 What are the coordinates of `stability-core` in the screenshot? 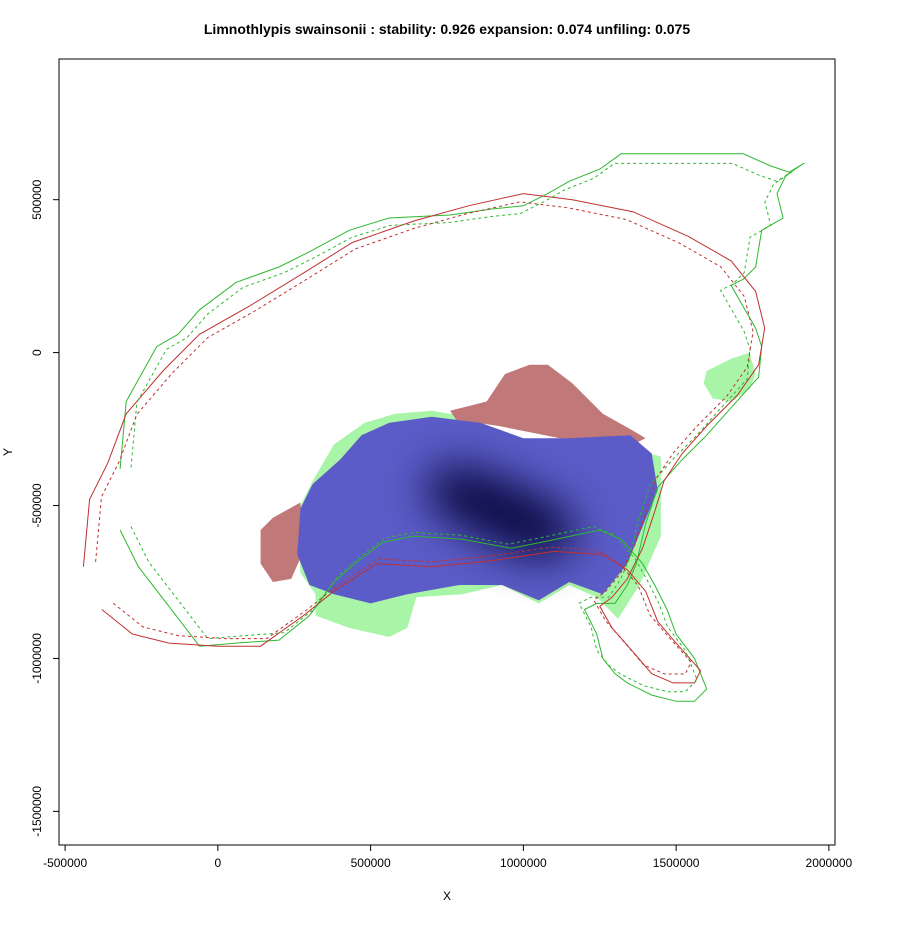 It's located at (502, 513).